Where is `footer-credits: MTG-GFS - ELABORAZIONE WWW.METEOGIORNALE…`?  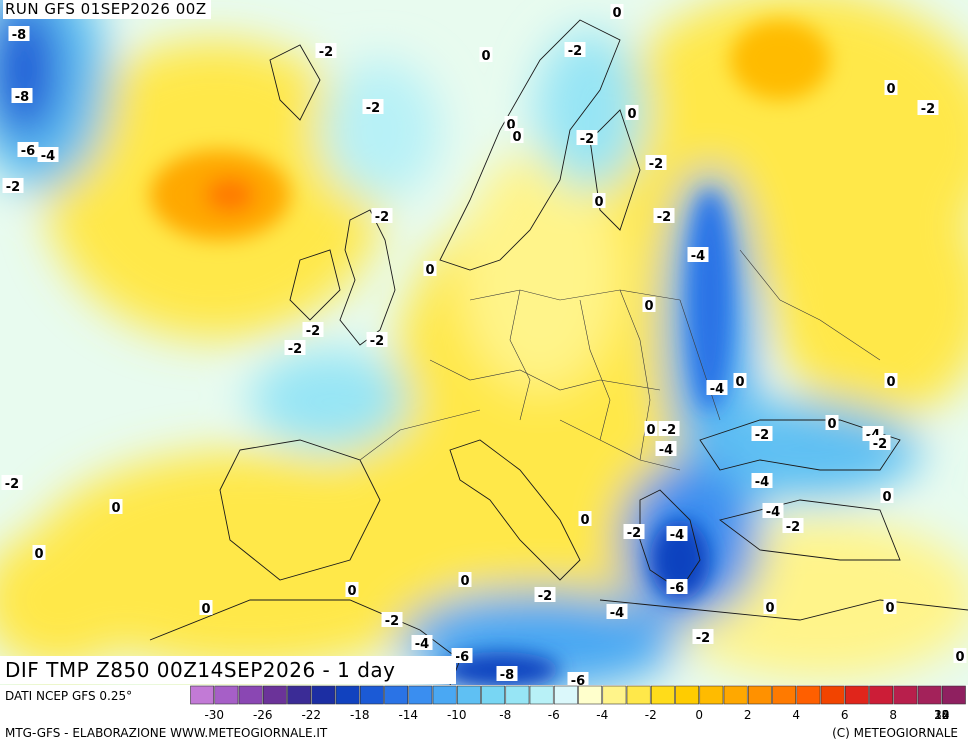 footer-credits: MTG-GFS - ELABORAZIONE WWW.METEOGIORNALE… is located at coordinates (166, 733).